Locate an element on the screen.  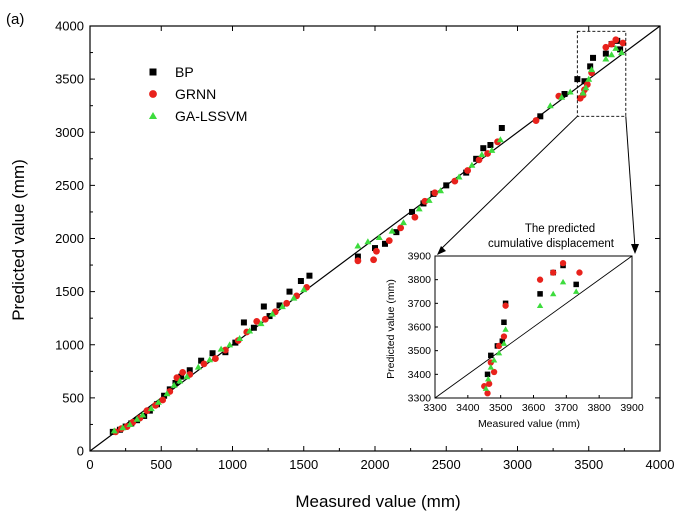
inset-reference-line is located at coordinates (533, 327).